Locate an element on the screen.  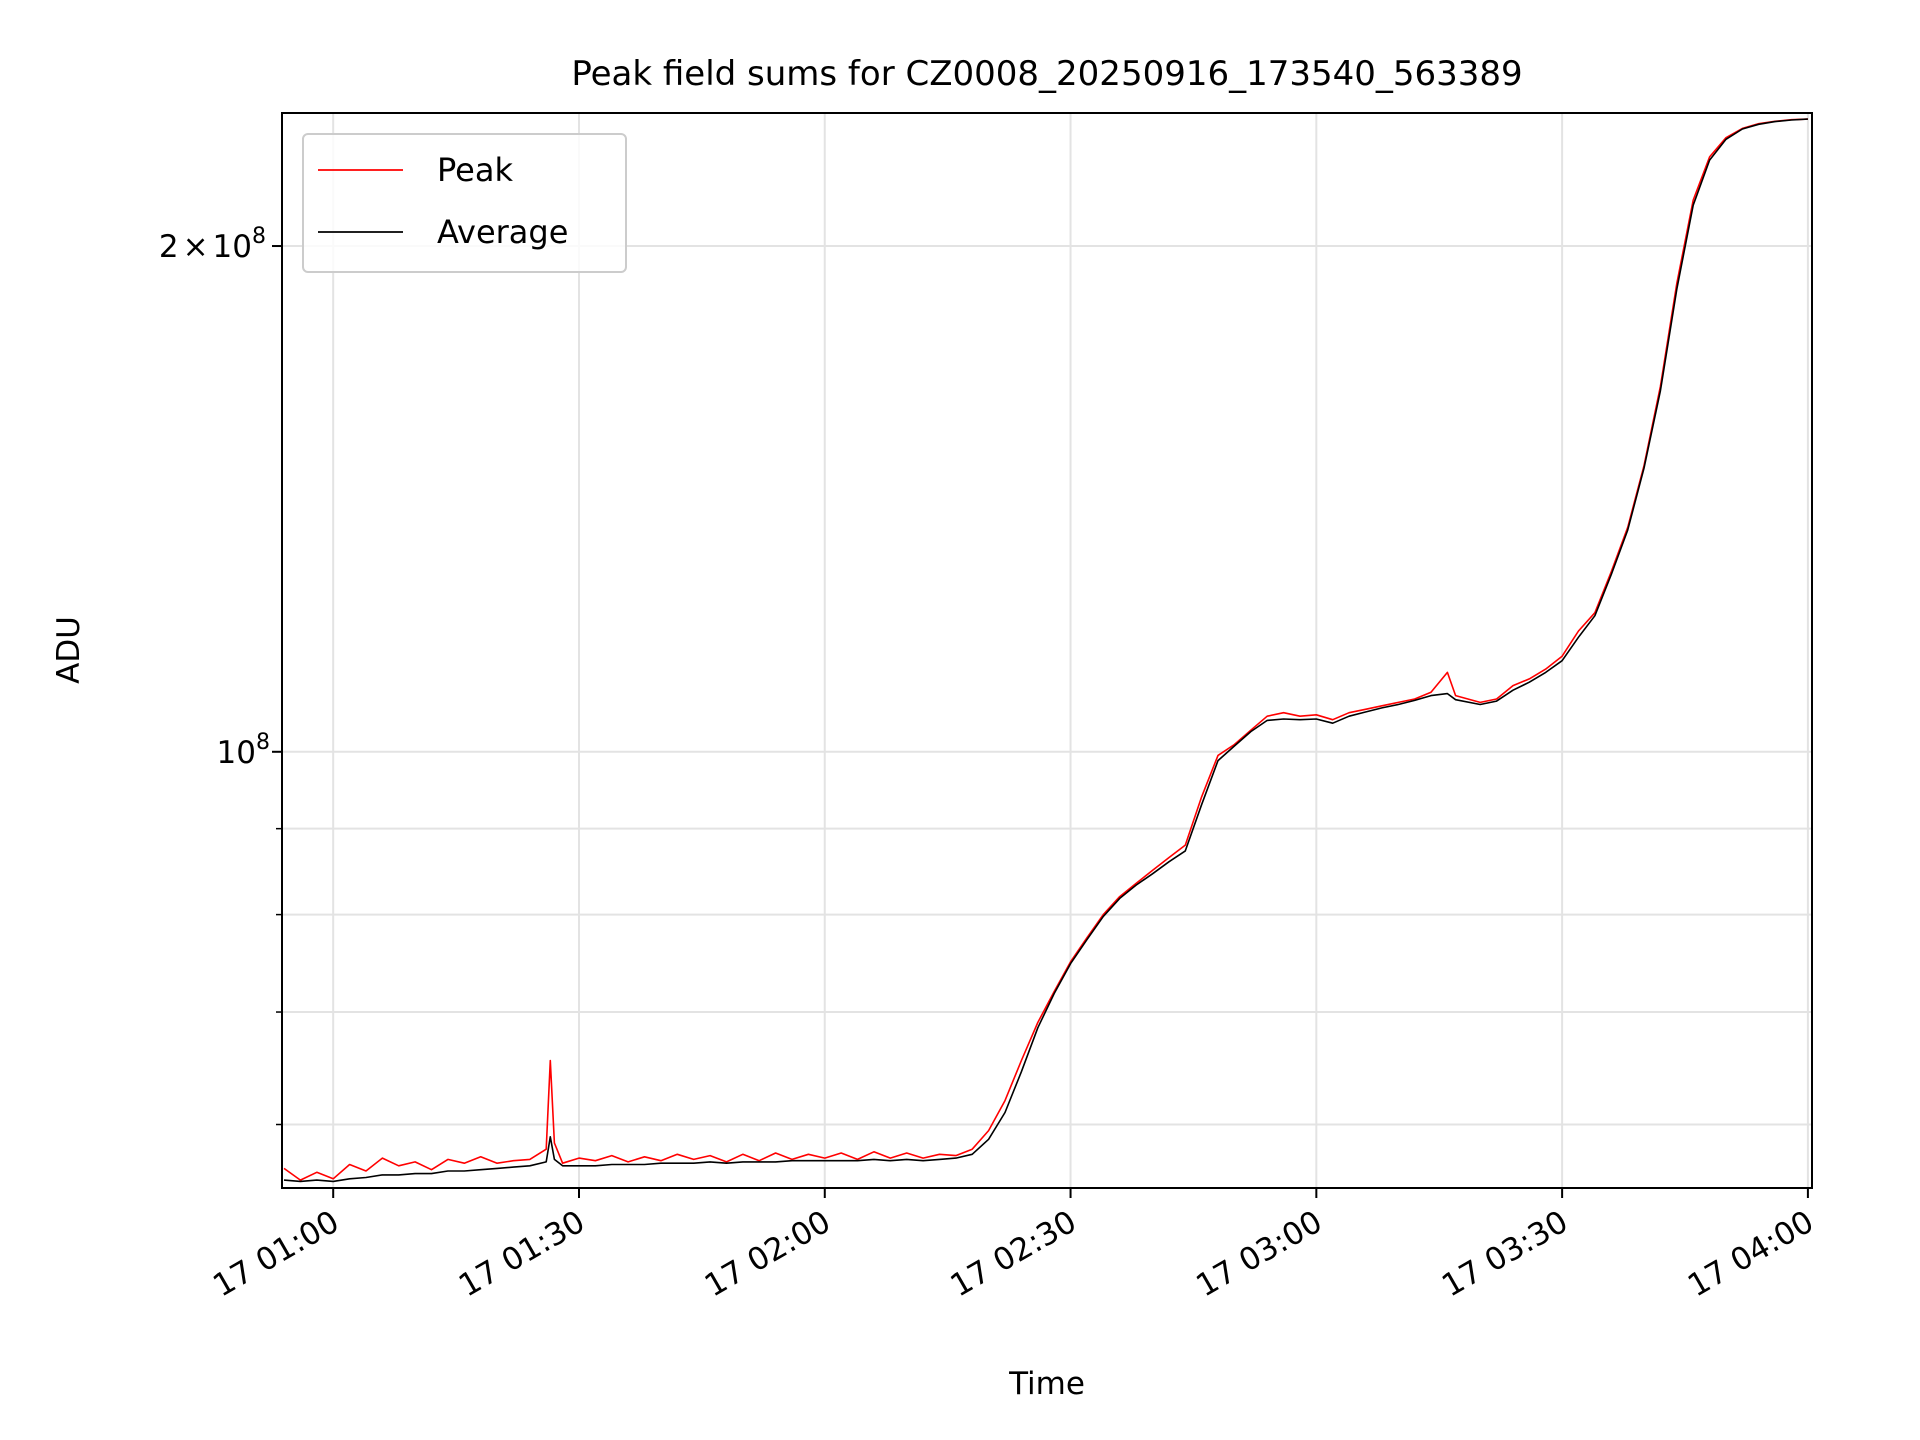
y-tick-label: 108 is located at coordinates (243, 750).